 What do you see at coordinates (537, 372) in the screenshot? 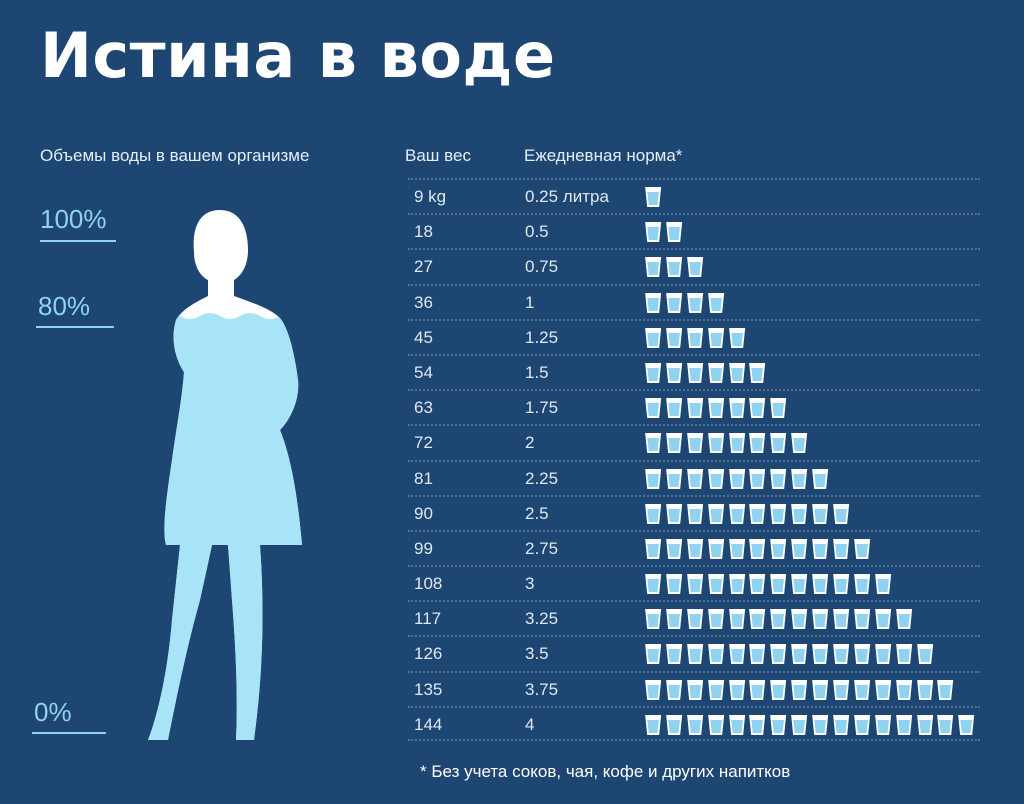
I see `daily-norm-cell: 1.5` at bounding box center [537, 372].